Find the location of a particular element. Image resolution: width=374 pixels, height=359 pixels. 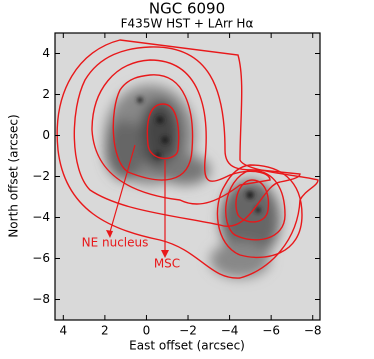

y-tick-label: −6 is located at coordinates (41, 258).